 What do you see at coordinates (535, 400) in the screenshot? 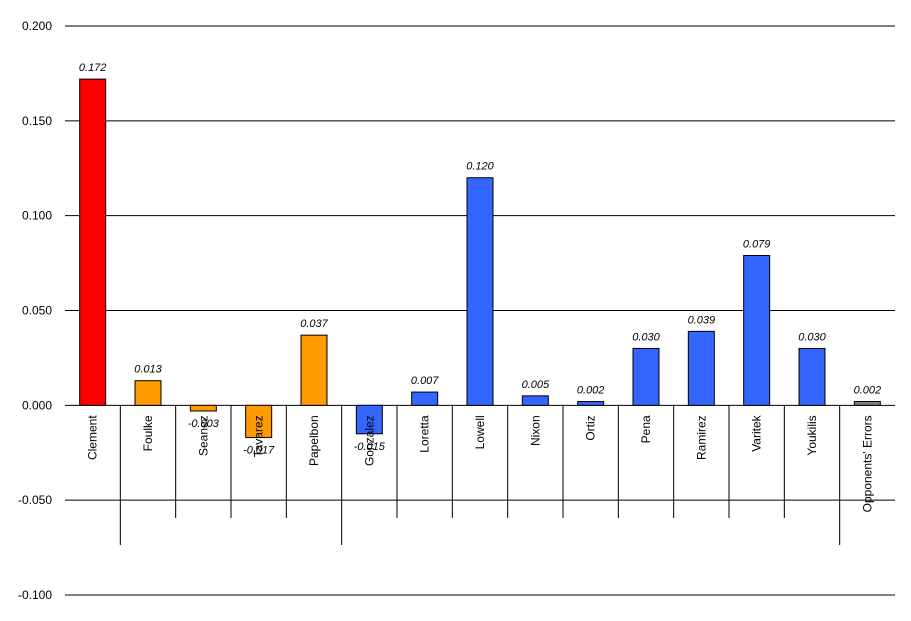
I see `bar-nixon` at bounding box center [535, 400].